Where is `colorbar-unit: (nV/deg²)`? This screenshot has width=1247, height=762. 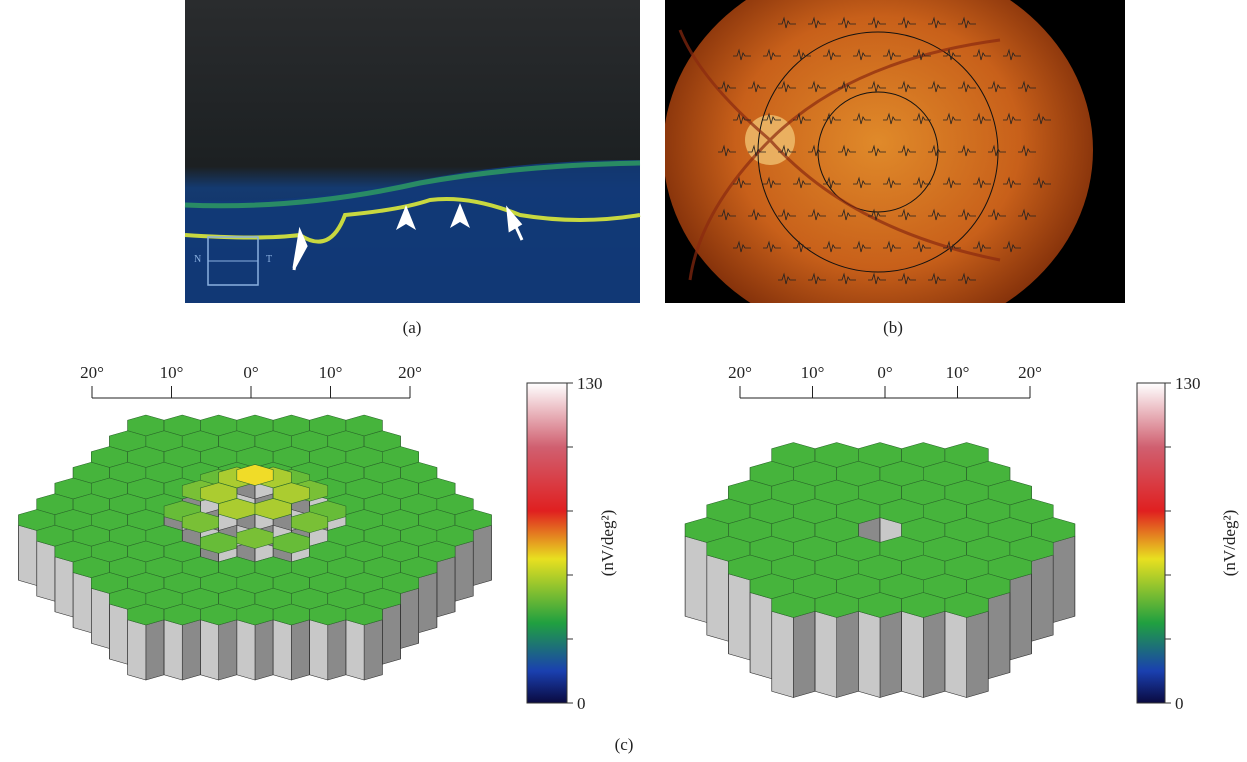
colorbar-unit: (nV/deg²) is located at coordinates (607, 543).